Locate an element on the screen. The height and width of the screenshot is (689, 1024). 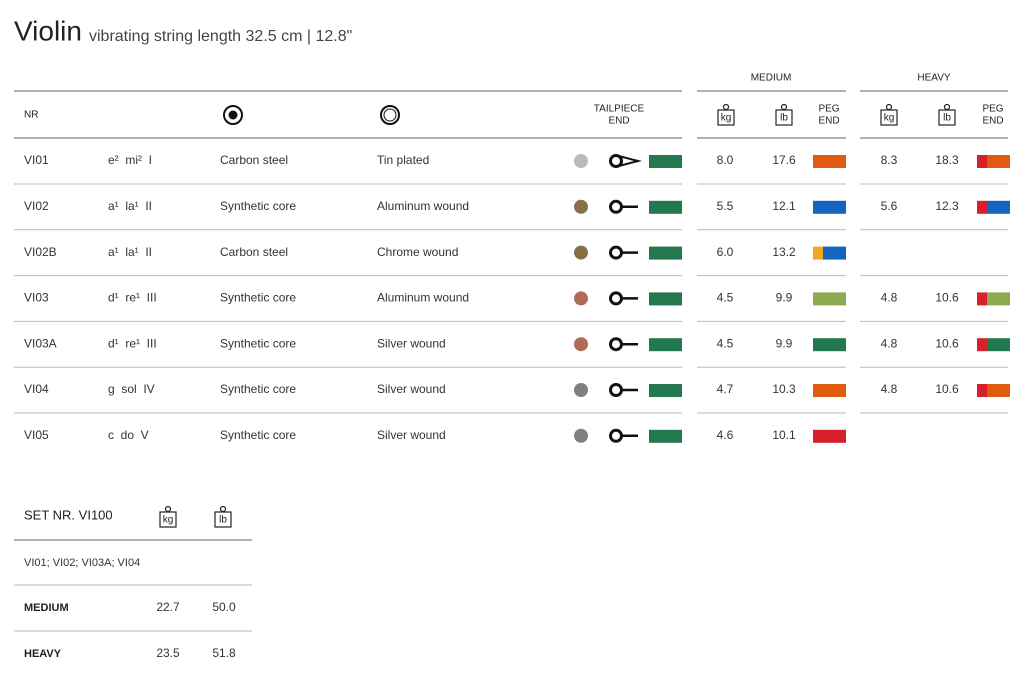
cell: 6.0 is located at coordinates (725, 252).